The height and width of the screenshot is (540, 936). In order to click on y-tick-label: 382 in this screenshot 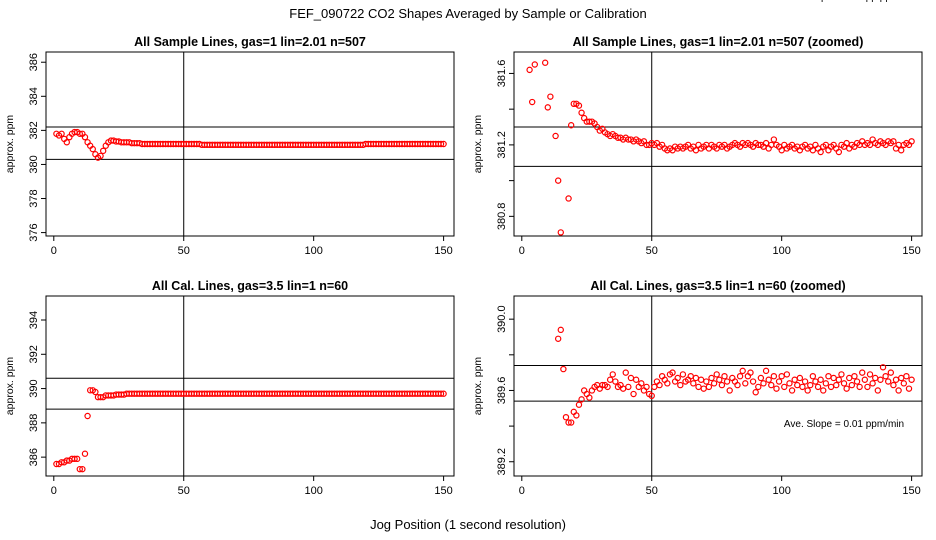, I will do `click(34, 130)`.